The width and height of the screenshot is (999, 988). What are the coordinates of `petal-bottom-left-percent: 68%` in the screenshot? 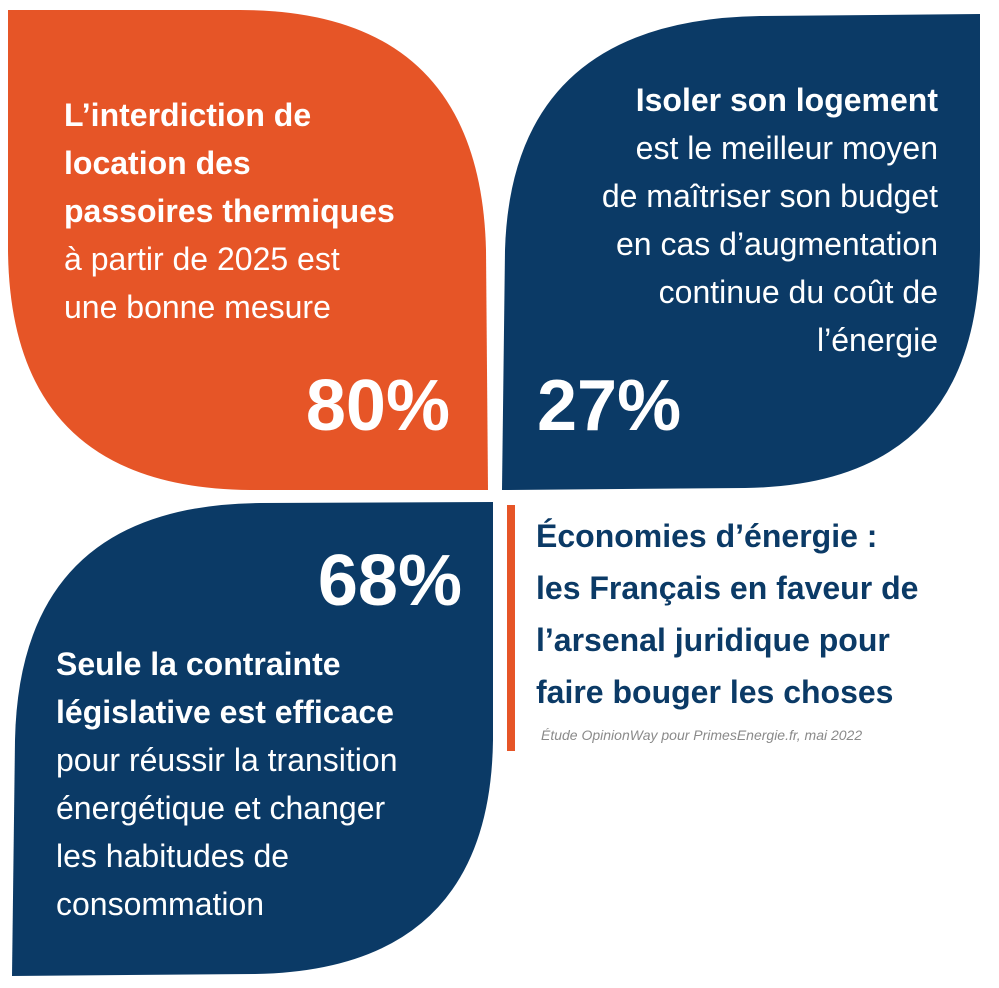 It's located at (389, 581).